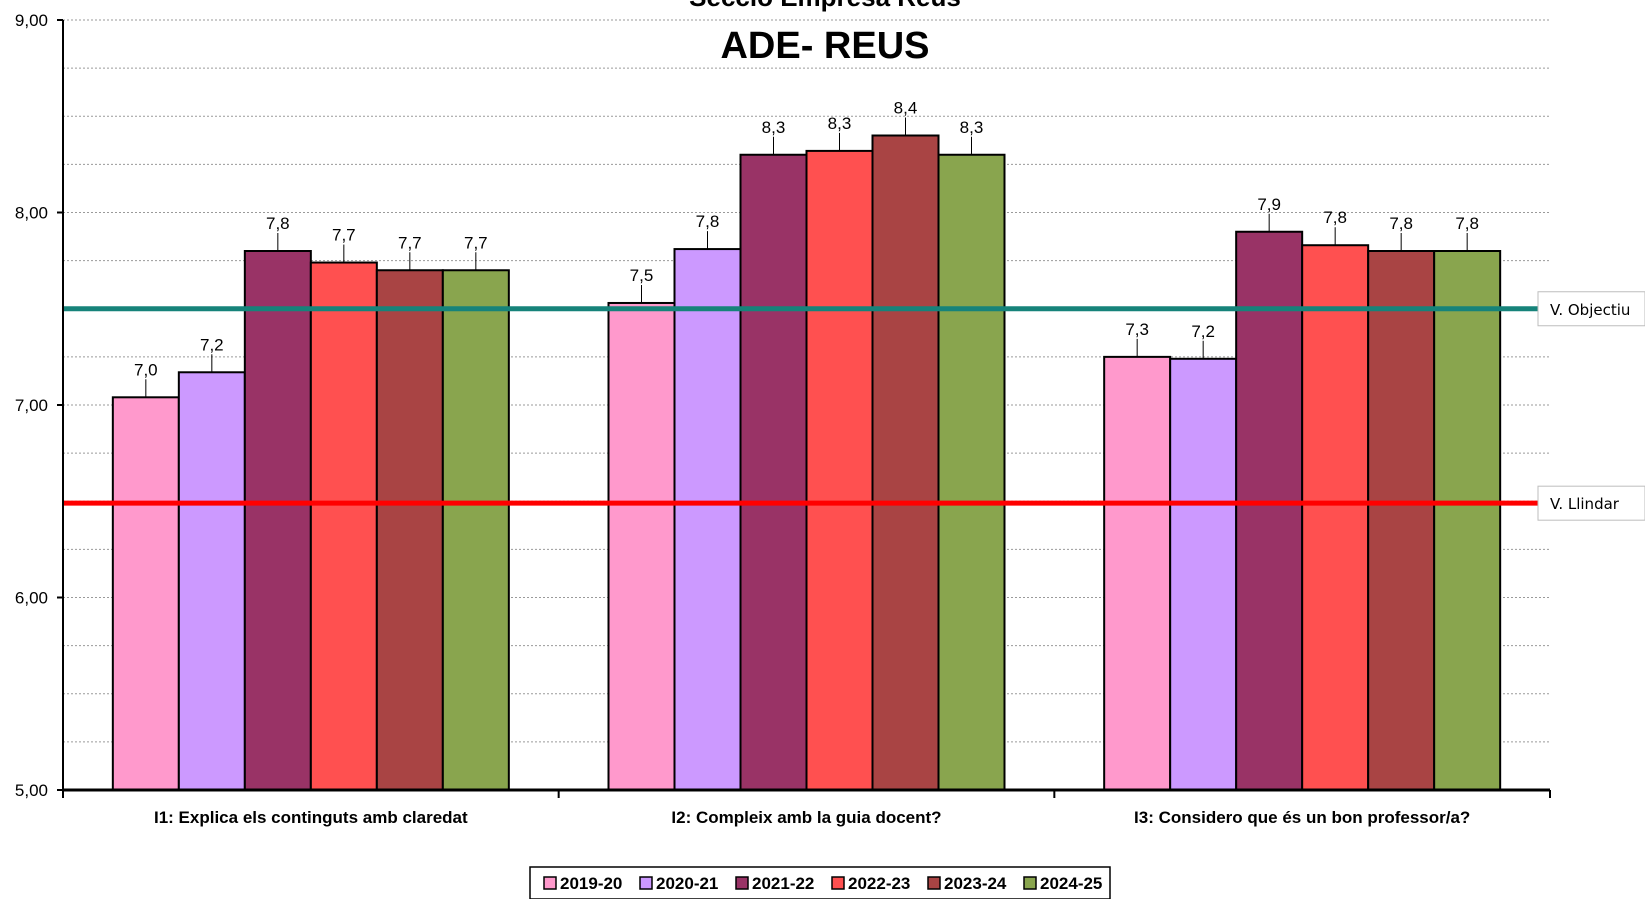  What do you see at coordinates (687, 883) in the screenshot?
I see `legend-item: 2020-21` at bounding box center [687, 883].